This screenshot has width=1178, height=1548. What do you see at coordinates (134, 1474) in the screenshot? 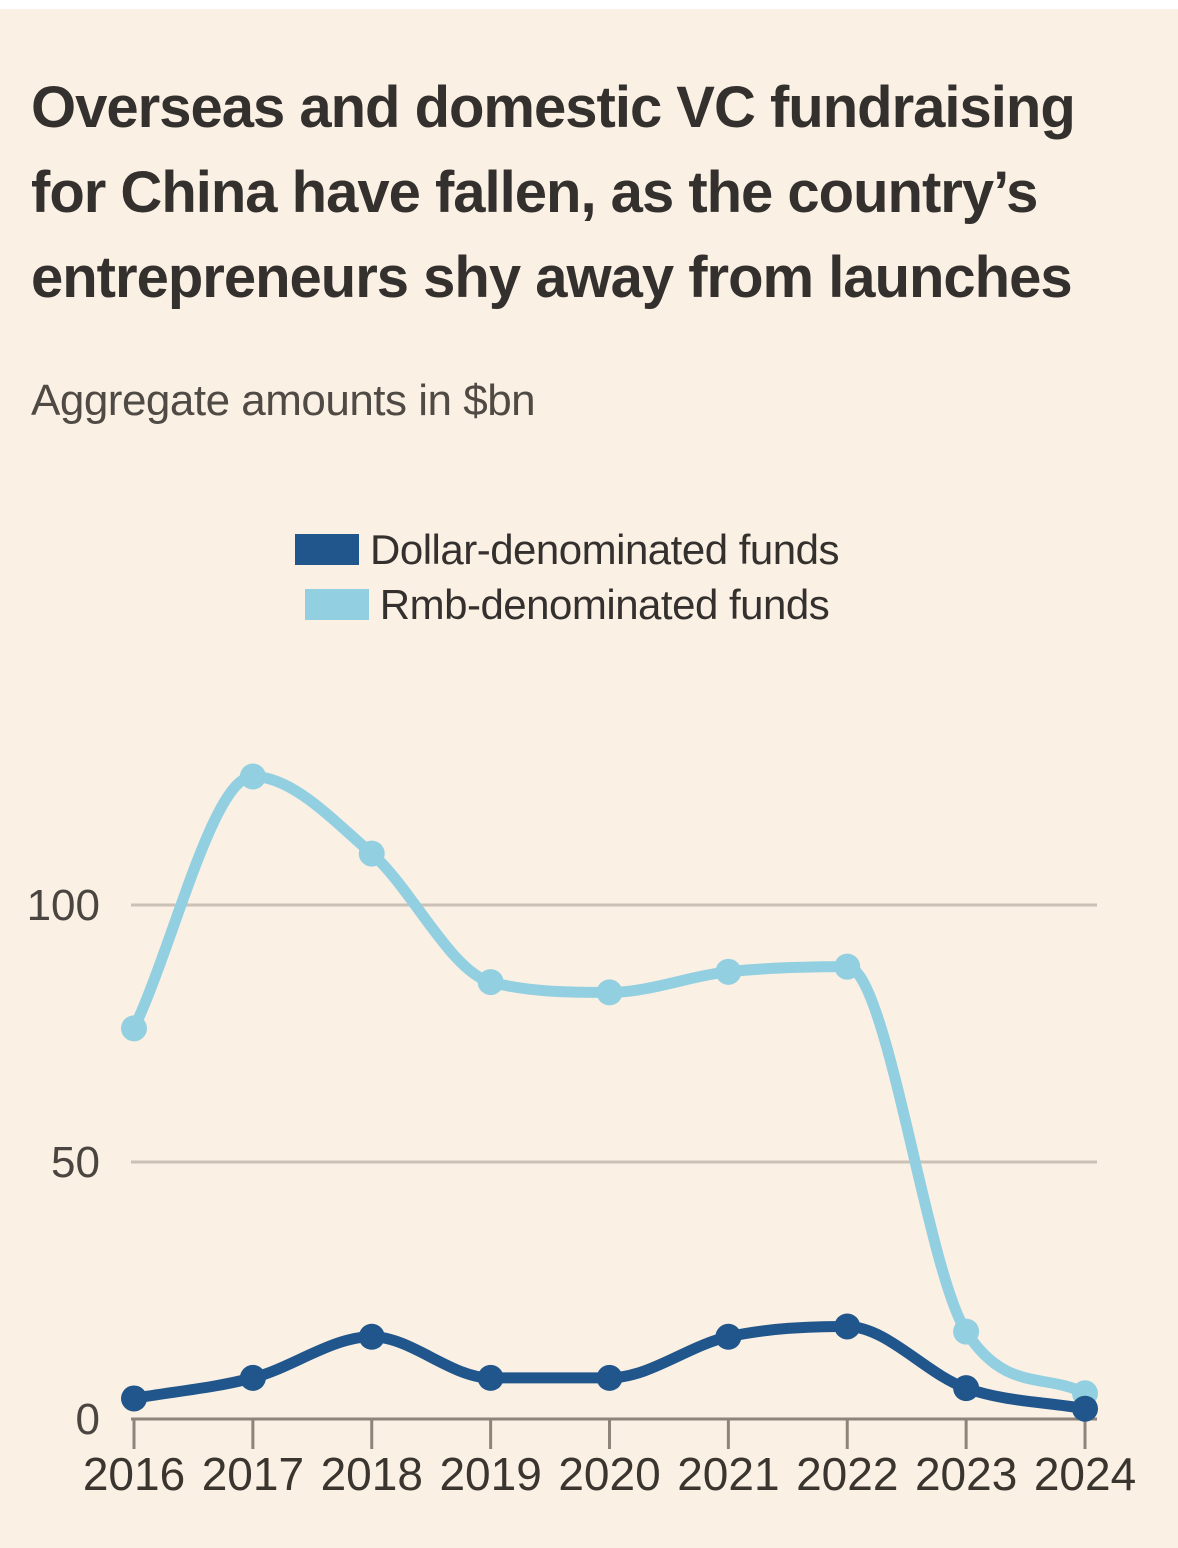
I see `x-axis-label-2016: 2016` at bounding box center [134, 1474].